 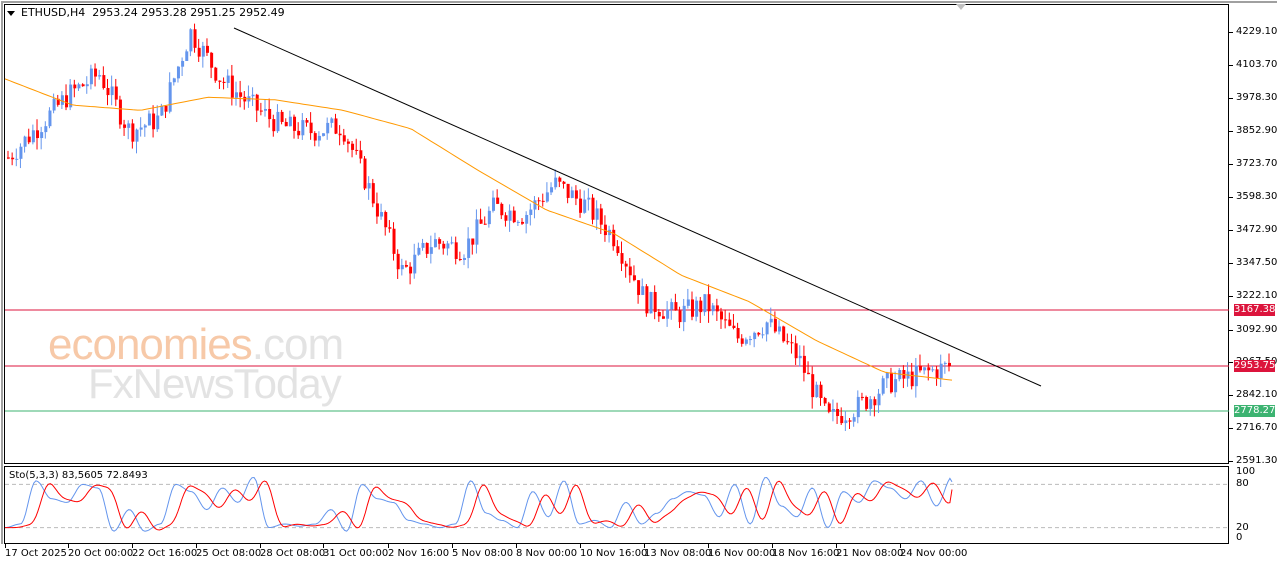 What do you see at coordinates (870, 553) in the screenshot?
I see `time-axis-label: 21 Nov 08:00` at bounding box center [870, 553].